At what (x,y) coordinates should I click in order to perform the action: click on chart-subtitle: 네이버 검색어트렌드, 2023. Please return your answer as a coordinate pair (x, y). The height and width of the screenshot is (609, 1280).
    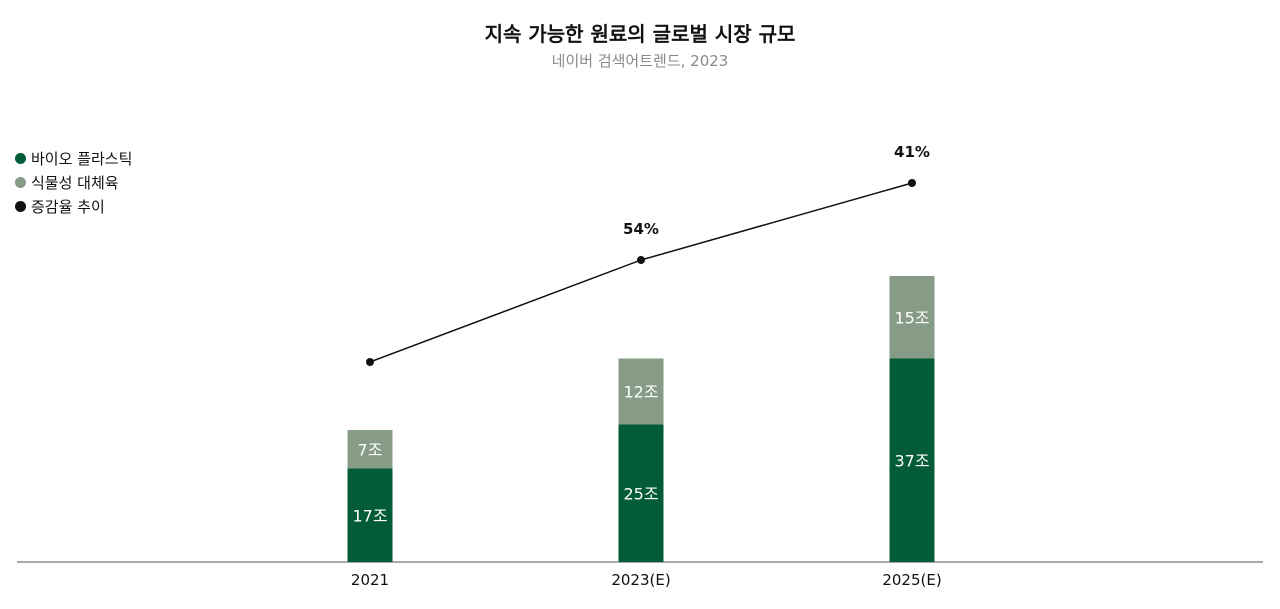
    Looking at the image, I should click on (640, 61).